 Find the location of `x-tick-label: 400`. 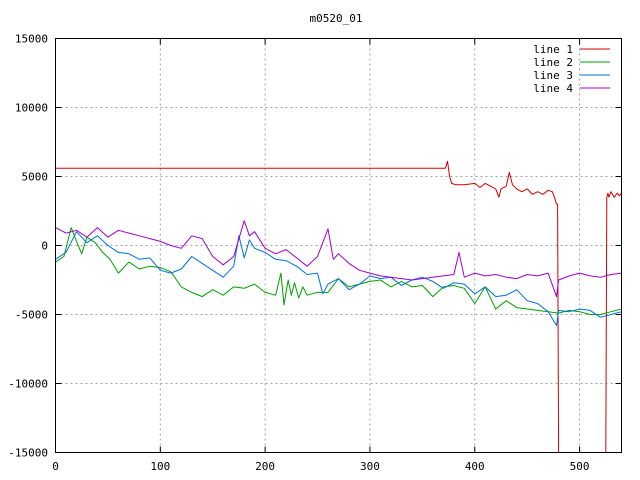

x-tick-label: 400 is located at coordinates (475, 466).